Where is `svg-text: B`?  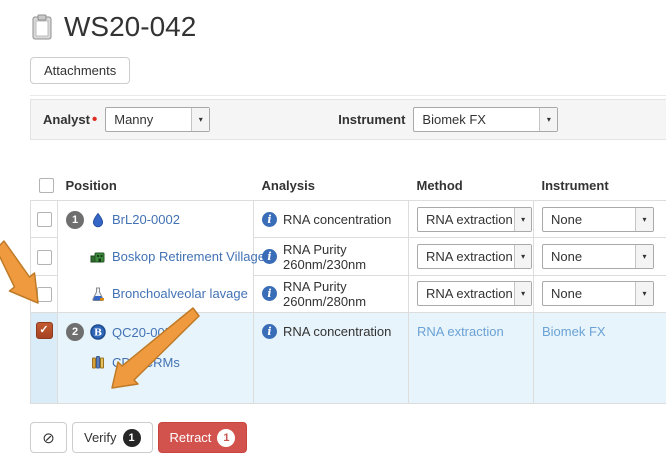
svg-text: B is located at coordinates (98, 333).